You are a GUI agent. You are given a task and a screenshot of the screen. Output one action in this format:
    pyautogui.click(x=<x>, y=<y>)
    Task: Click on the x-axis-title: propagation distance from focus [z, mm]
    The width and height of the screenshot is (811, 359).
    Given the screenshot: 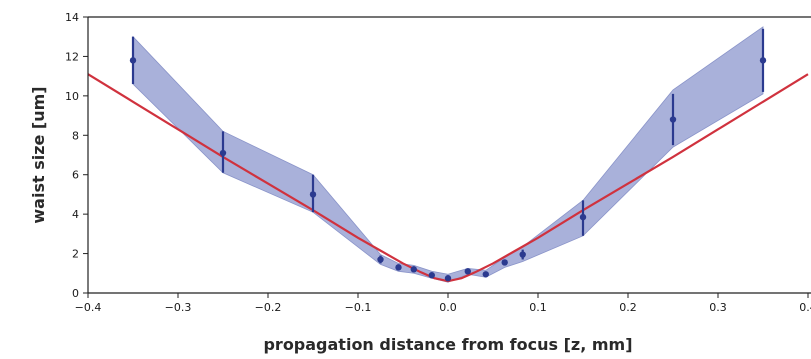 What is the action you would take?
    pyautogui.click(x=447, y=344)
    